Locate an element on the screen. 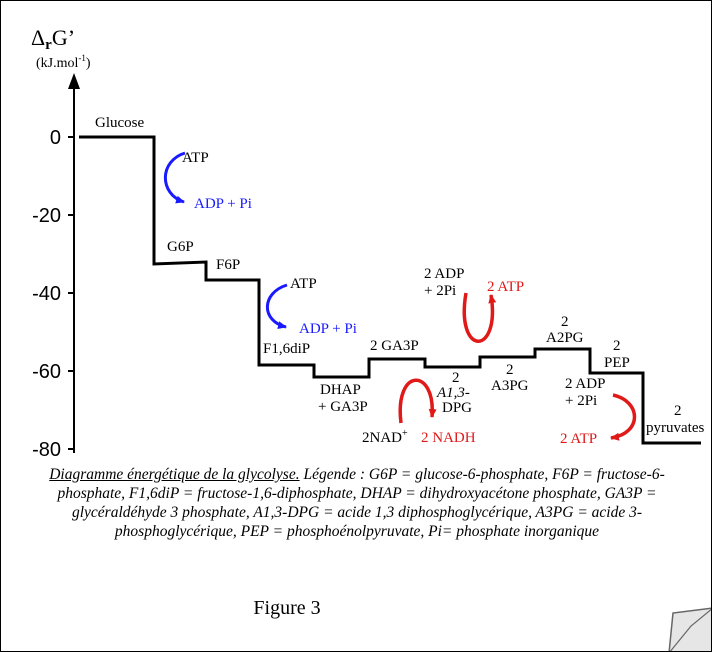 The image size is (712, 652). caption-title: Diagramme énergétique de la glycolyse. is located at coordinates (174, 474).